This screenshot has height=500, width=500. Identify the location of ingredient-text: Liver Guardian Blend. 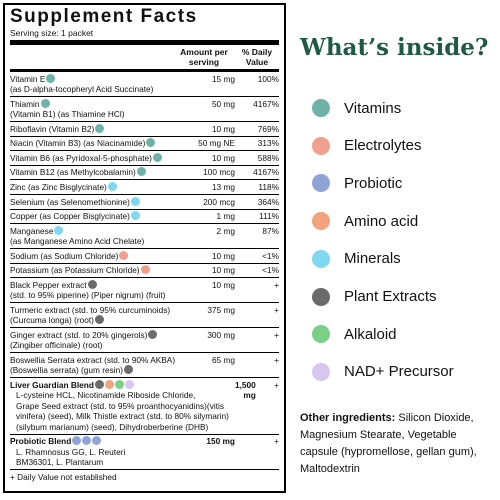
(52, 384).